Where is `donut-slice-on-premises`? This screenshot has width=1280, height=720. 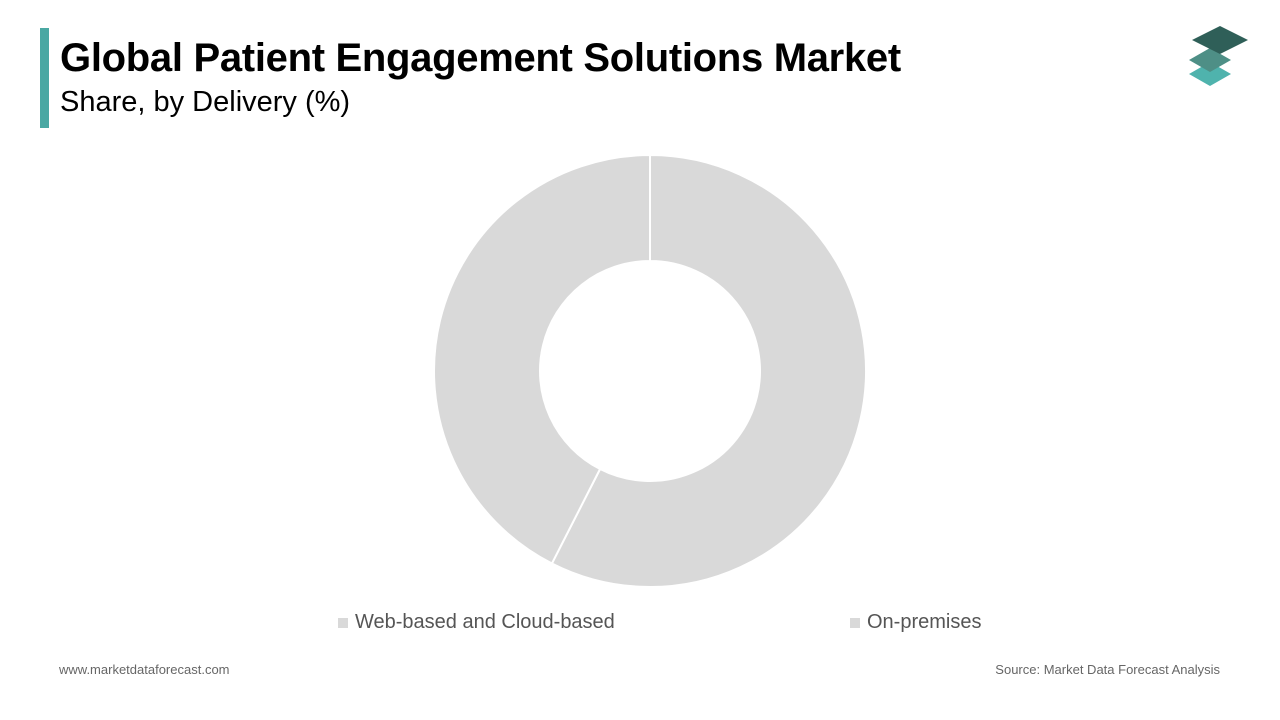 donut-slice-on-premises is located at coordinates (542, 359).